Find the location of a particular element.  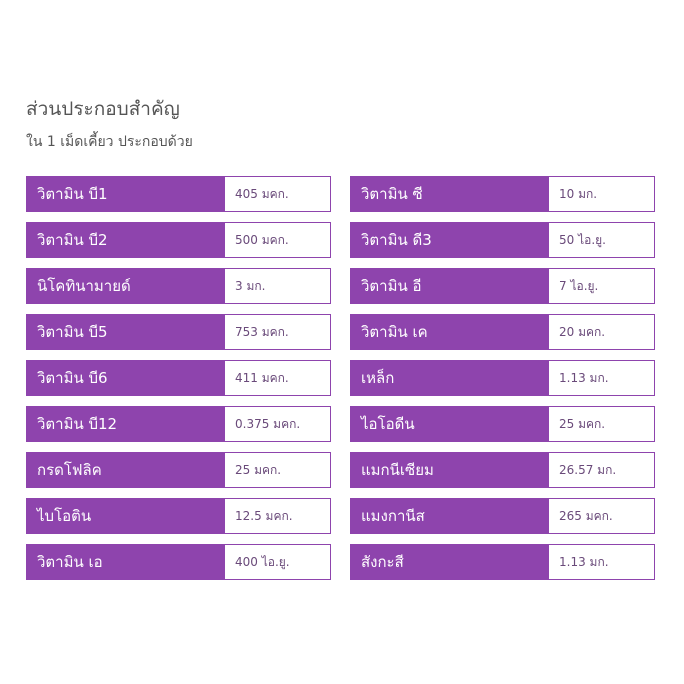

ingredient-row: ไอโอดีน 25 มคก. is located at coordinates (502, 424).